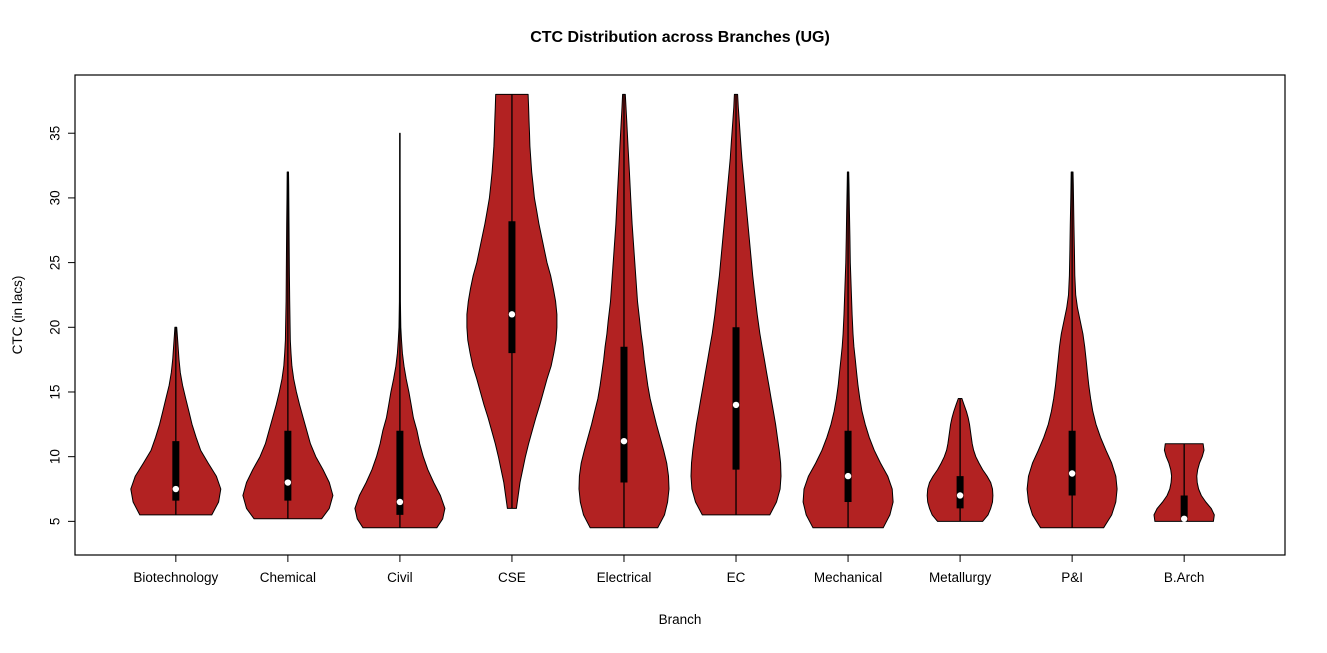 This screenshot has height=653, width=1327. What do you see at coordinates (680, 619) in the screenshot?
I see `x-axis-label: Branch` at bounding box center [680, 619].